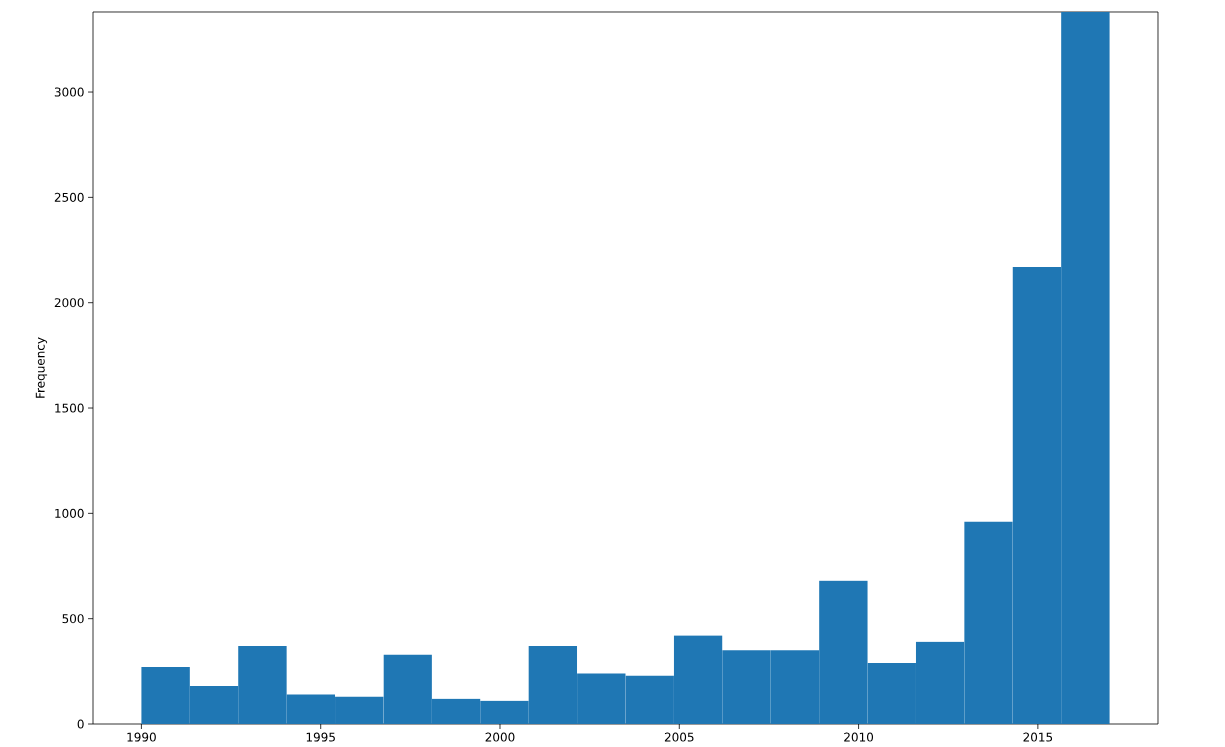  I want to click on y-tick-label: 0, so click(80, 724).